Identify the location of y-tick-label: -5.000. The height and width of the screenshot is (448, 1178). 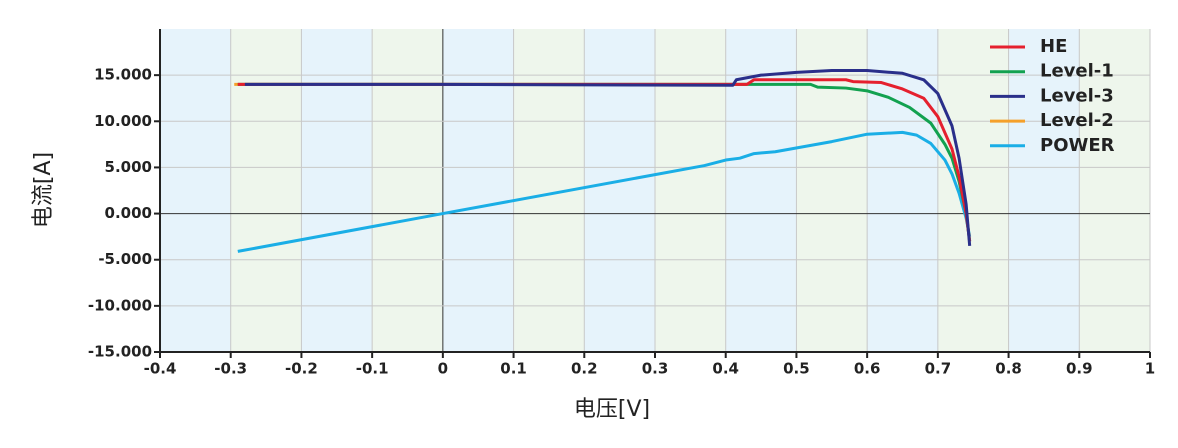
(125, 259).